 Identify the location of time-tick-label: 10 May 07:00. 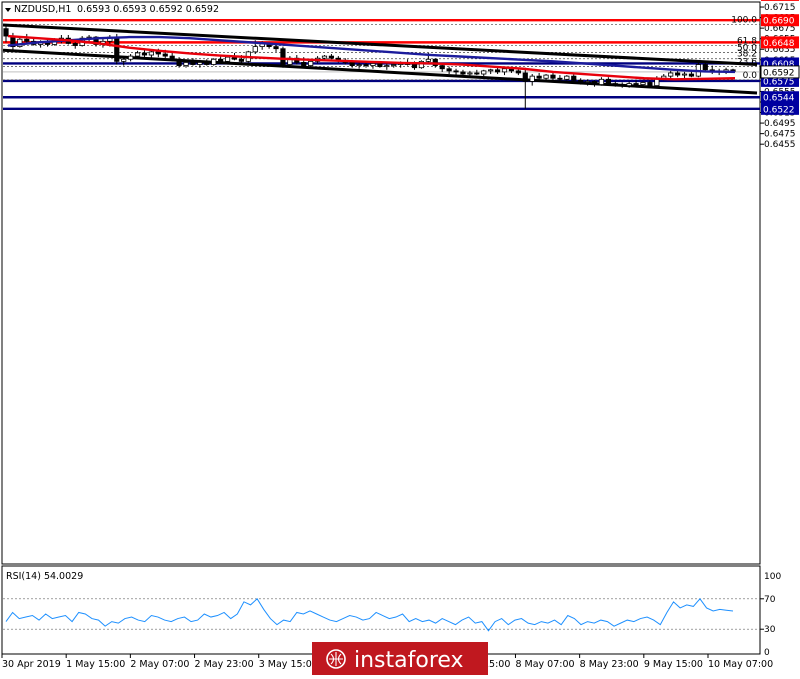
(740, 664).